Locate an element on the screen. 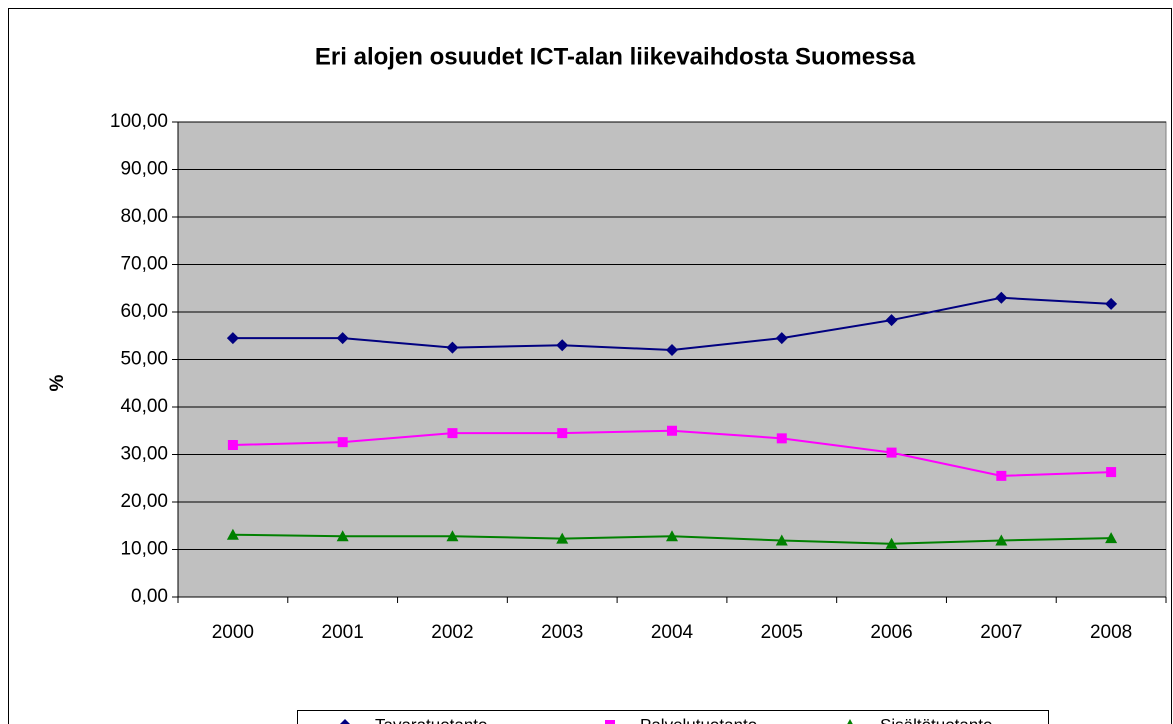 This screenshot has height=724, width=1173. y-tick-label: 60,00 is located at coordinates (144, 311).